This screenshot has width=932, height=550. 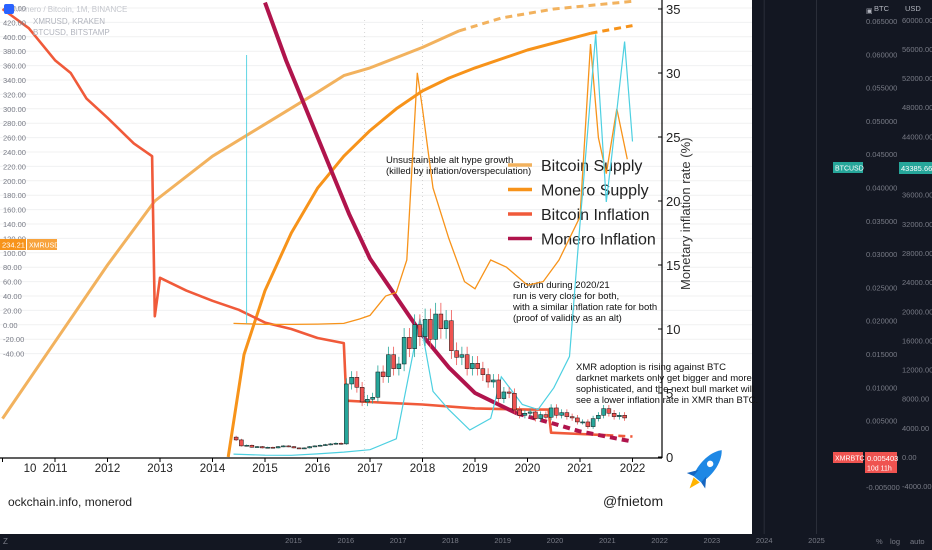 What do you see at coordinates (574, 427) in the screenshot?
I see `monero-inflation-projection` at bounding box center [574, 427].